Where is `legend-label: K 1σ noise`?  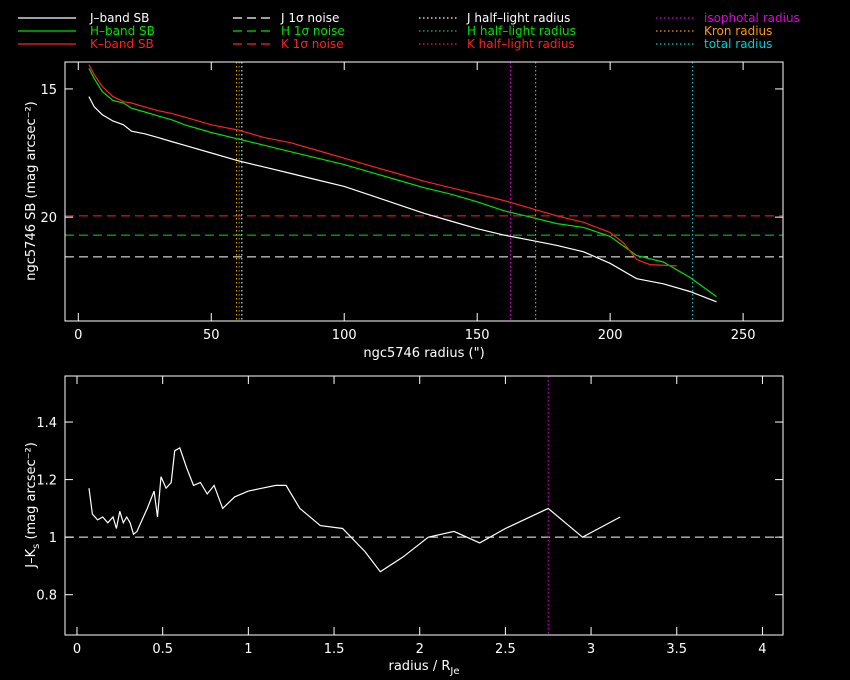
legend-label: K 1σ noise is located at coordinates (312, 44).